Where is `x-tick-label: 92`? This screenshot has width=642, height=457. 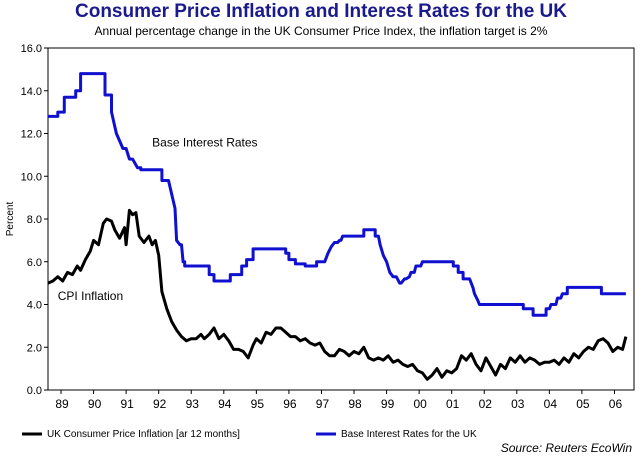 x-tick-label: 92 is located at coordinates (160, 404).